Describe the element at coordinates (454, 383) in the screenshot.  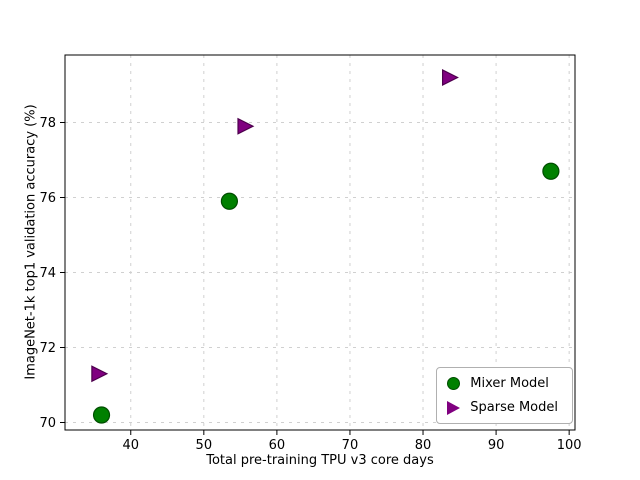
I see `circle-marker-icon` at that location.